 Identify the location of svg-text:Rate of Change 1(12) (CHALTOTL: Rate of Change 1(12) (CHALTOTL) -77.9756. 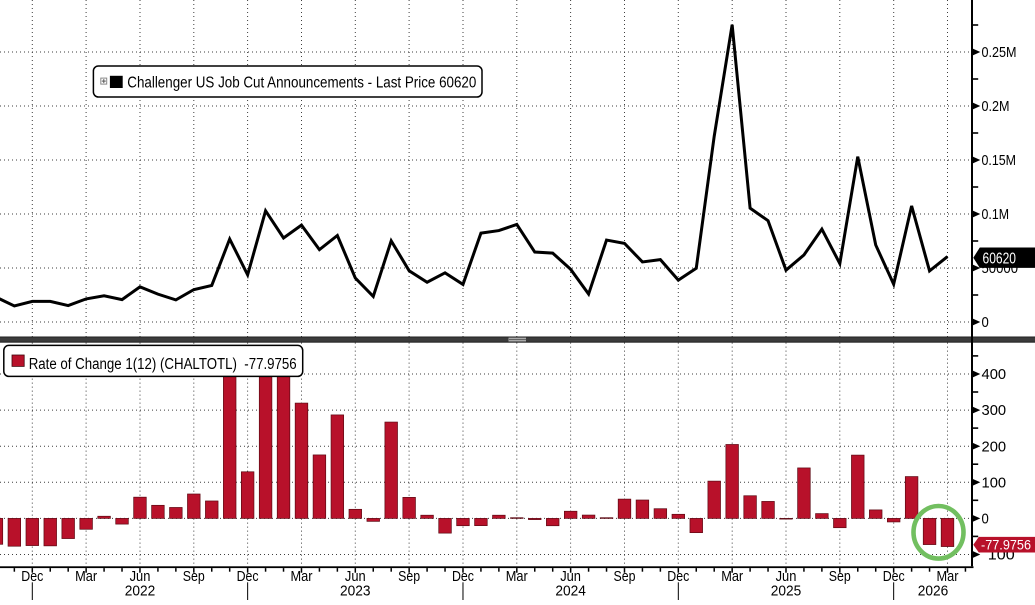
(163, 364).